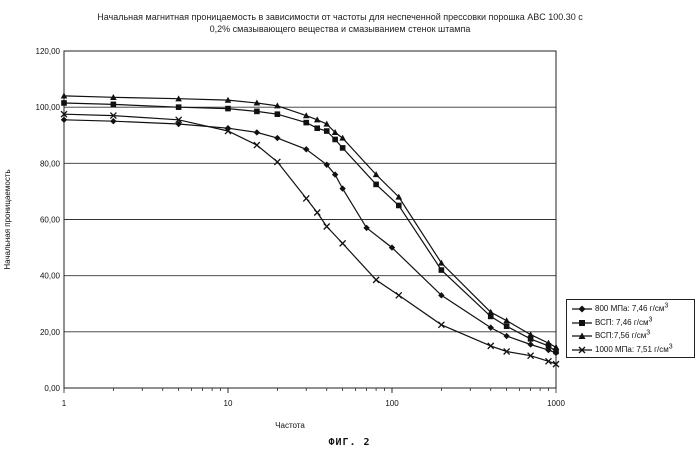  I want to click on figure-caption: ФИГ. 2, so click(349, 442).